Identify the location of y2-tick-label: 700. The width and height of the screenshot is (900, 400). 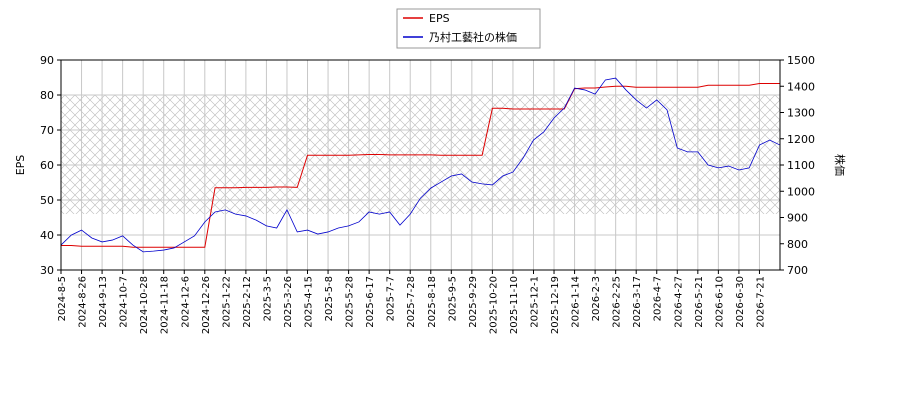
(797, 270).